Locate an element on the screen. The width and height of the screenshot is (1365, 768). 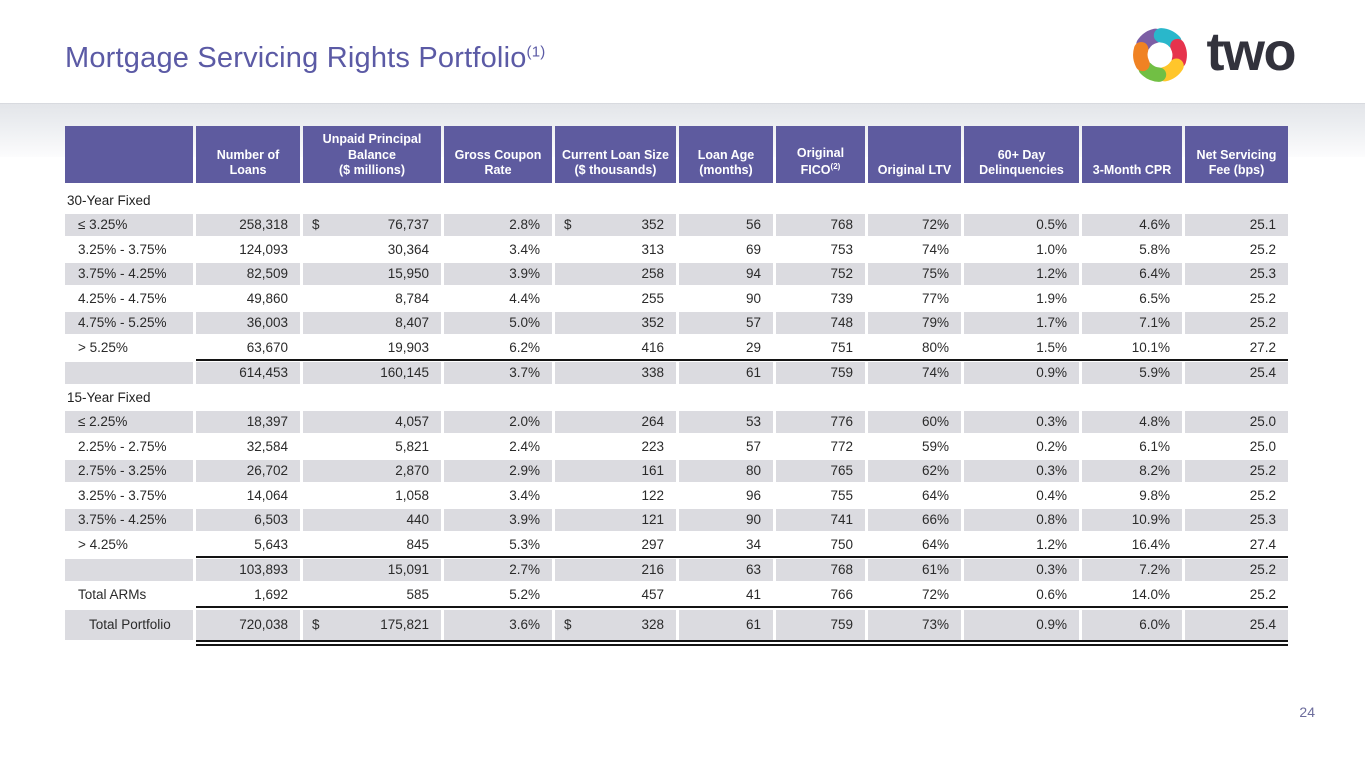
table-cell: 61 is located at coordinates (726, 372).